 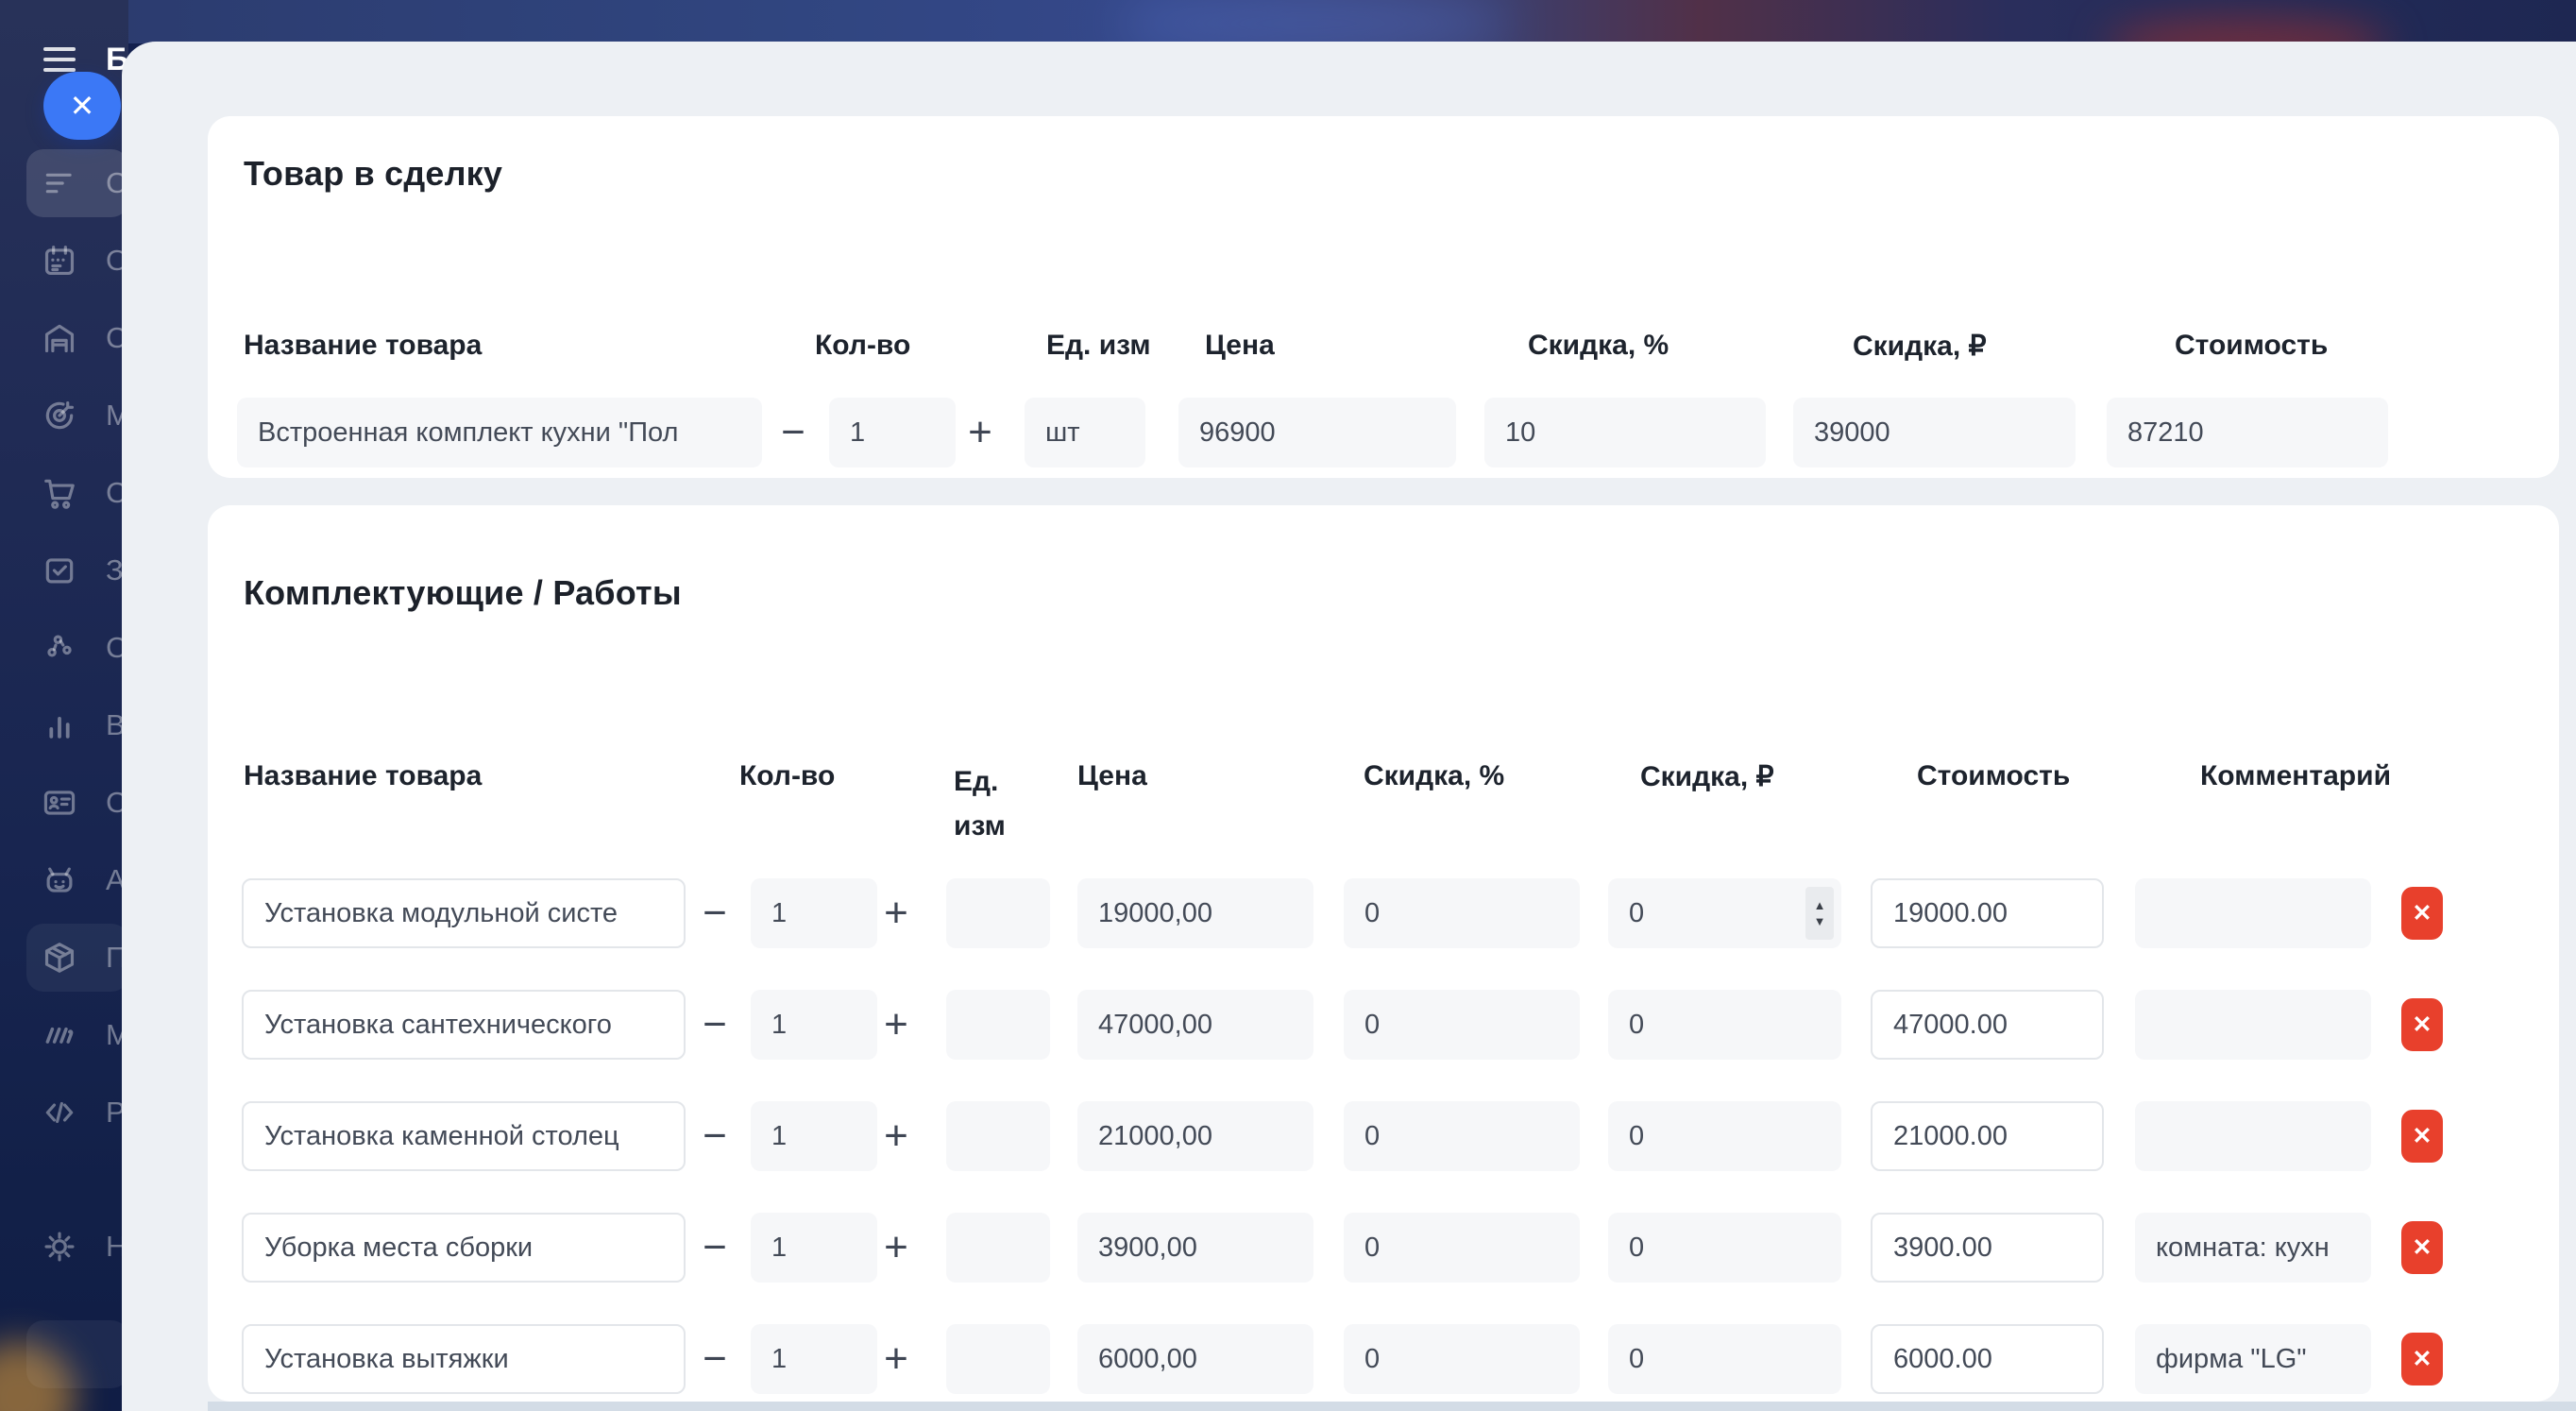 I want to click on comment-input: фирма "LG", so click(x=2253, y=1359).